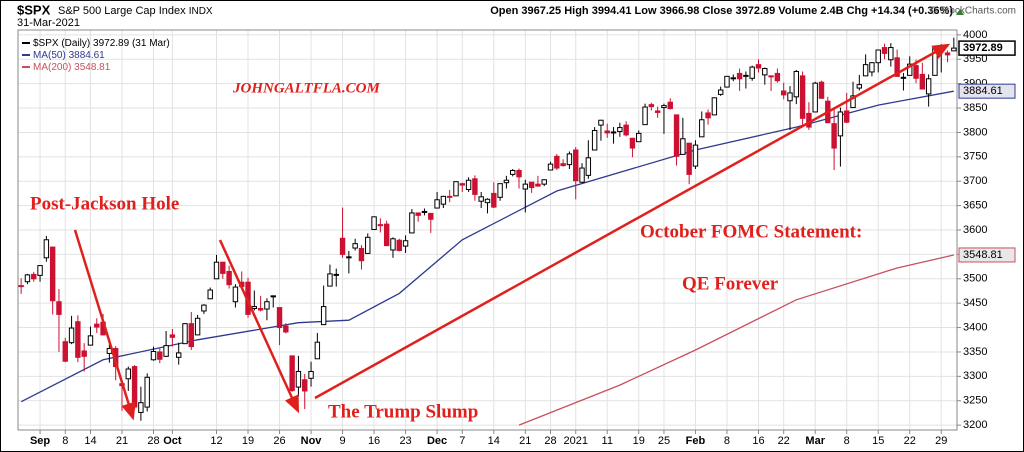 The image size is (1024, 452). I want to click on y-tick-label: 3800, so click(975, 132).